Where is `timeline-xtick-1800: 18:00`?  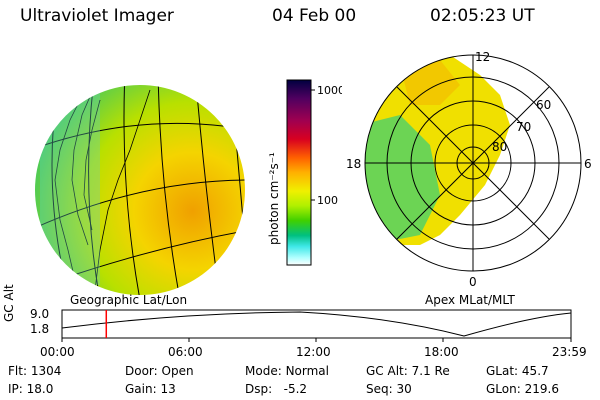 timeline-xtick-1800: 18:00 is located at coordinates (441, 352).